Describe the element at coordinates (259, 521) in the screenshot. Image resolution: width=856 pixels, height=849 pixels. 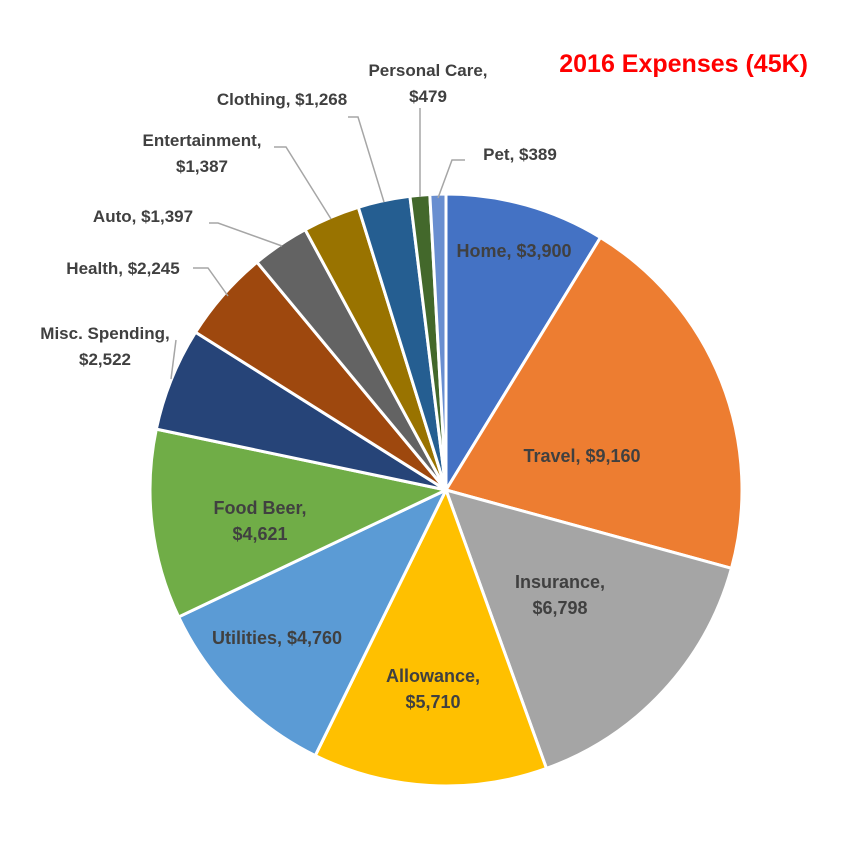
I see `slice-label-food-beer: Food Beer, $4,621` at that location.